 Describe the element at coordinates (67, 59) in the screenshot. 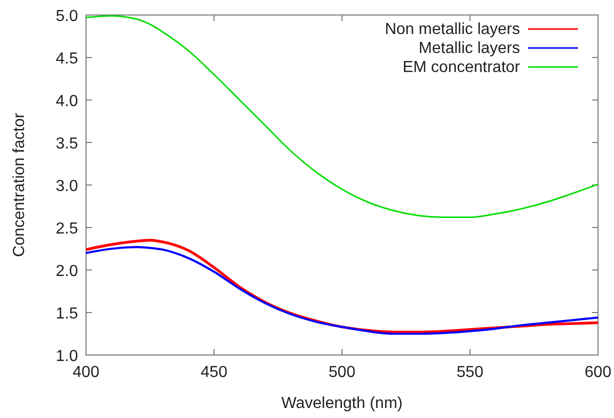

I see `y-tick-label: 4.5` at that location.